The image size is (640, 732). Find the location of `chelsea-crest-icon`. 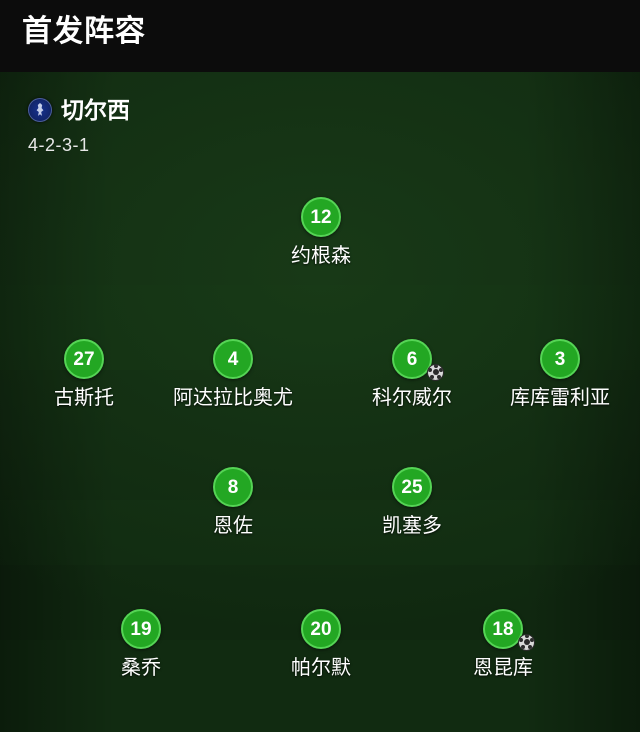

chelsea-crest-icon is located at coordinates (40, 110).